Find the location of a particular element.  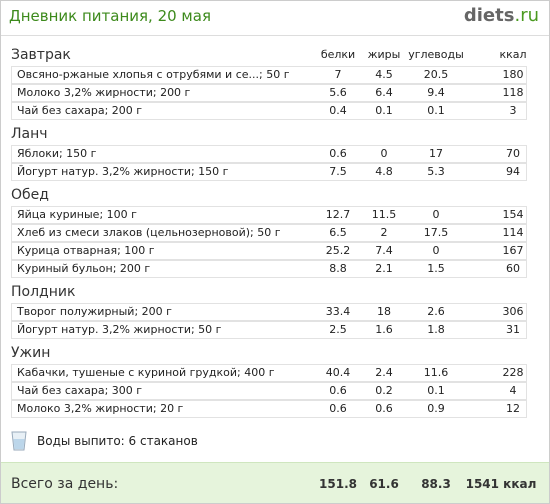

total-value: 151.8 is located at coordinates (338, 484).